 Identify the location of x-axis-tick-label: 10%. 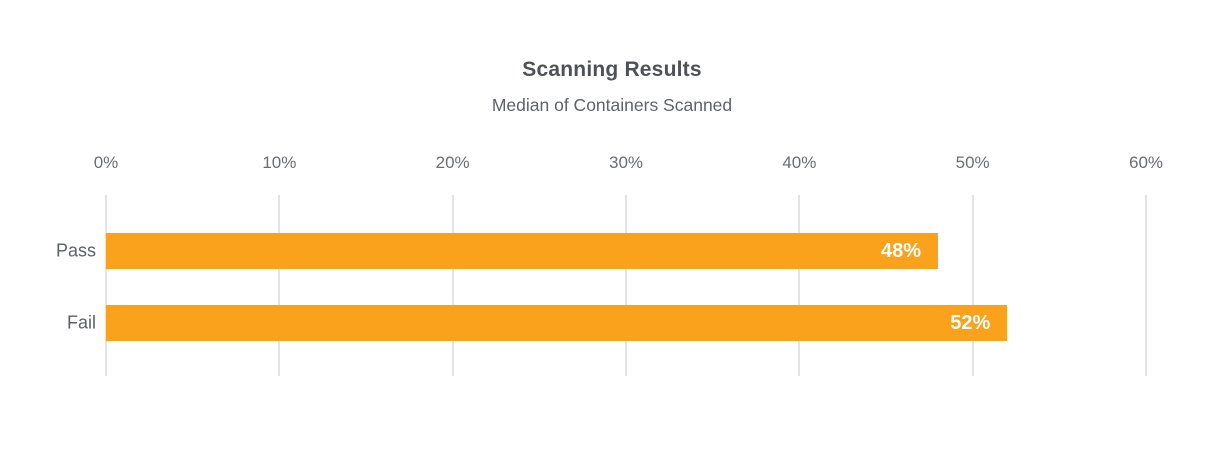
(279, 162).